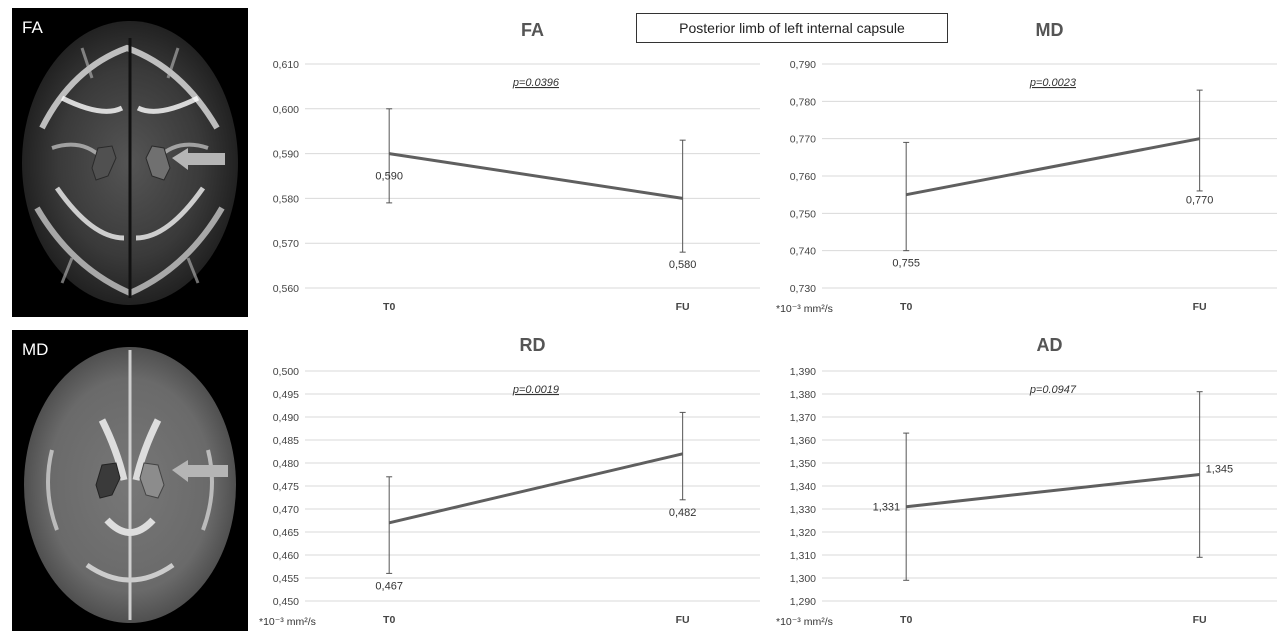 The height and width of the screenshot is (631, 1287). Describe the element at coordinates (803, 510) in the screenshot. I see `y-tick-label: 1,330` at that location.